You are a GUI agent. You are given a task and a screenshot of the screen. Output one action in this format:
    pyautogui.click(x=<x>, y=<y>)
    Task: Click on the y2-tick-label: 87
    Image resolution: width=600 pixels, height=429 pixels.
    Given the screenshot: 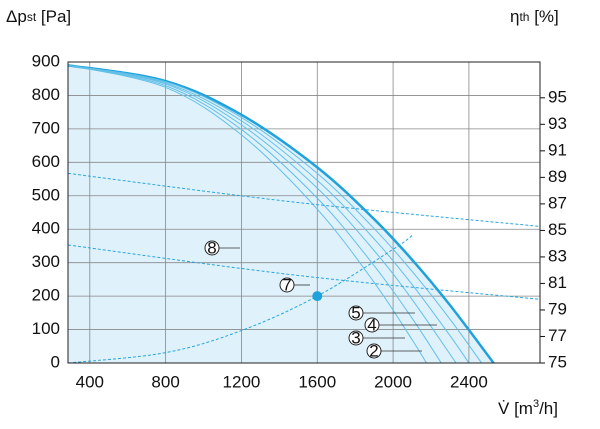 What is the action you would take?
    pyautogui.click(x=557, y=202)
    